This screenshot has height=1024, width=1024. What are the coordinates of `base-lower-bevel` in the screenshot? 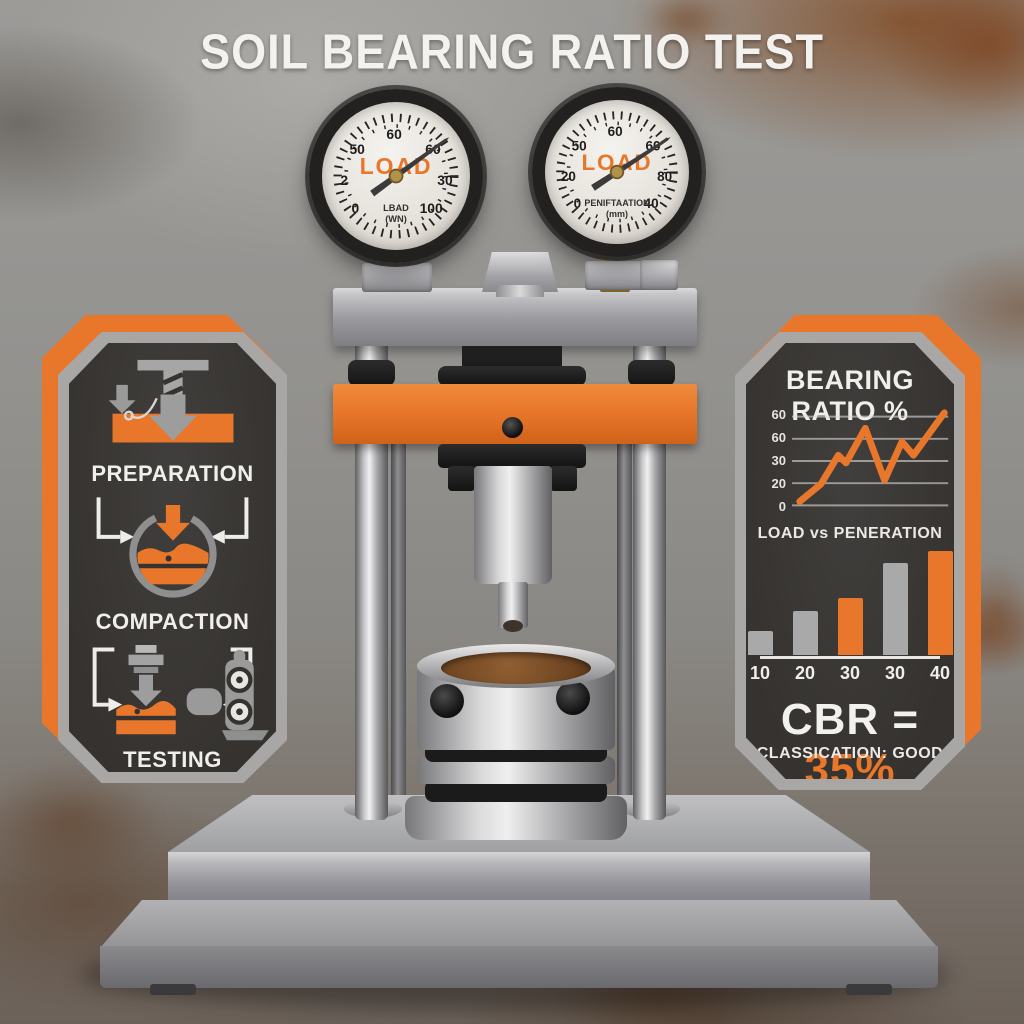 It's located at (519, 924).